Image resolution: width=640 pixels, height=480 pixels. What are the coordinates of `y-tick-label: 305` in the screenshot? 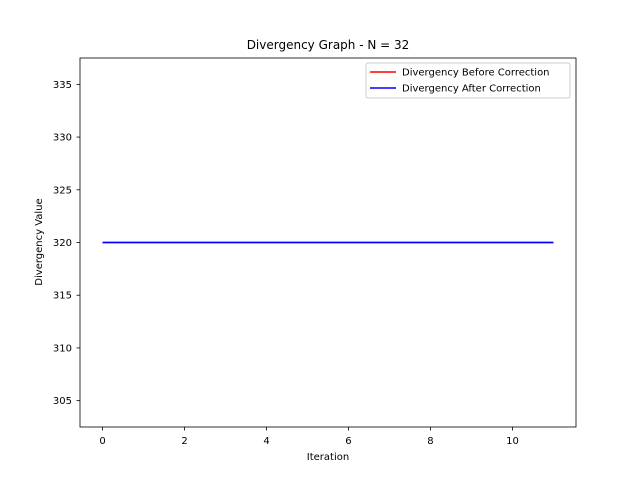 It's located at (62, 401).